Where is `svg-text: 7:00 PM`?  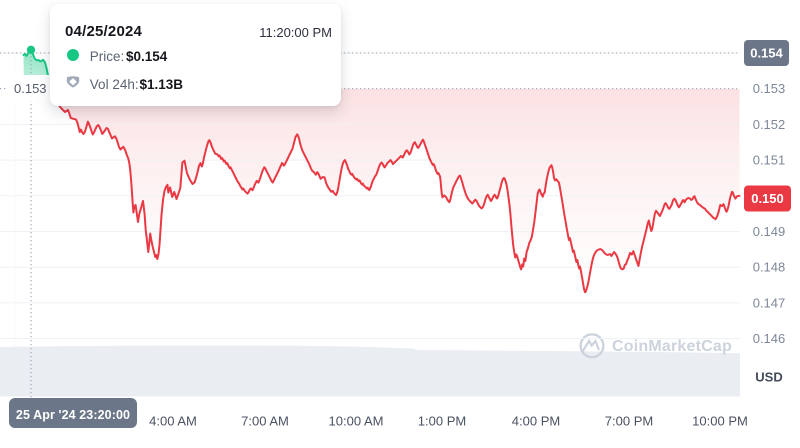 svg-text: 7:00 PM is located at coordinates (629, 421).